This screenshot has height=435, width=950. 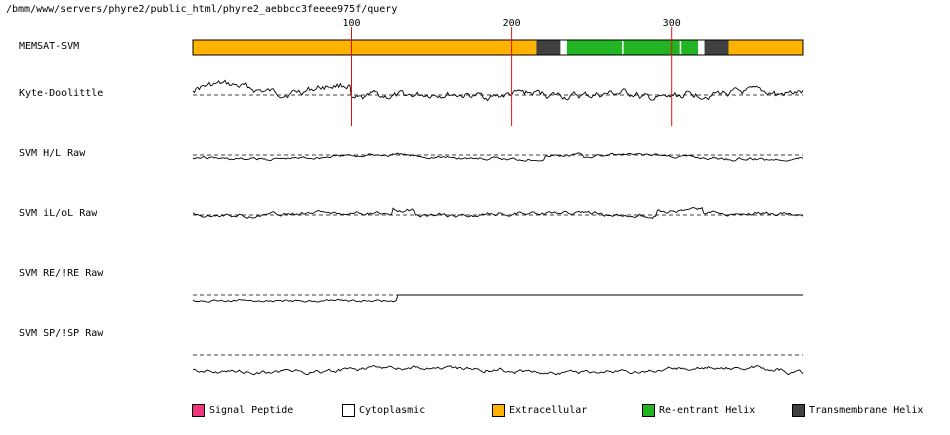 What do you see at coordinates (61, 273) in the screenshot?
I see `track-label-svm-reire: SVM RE/!RE Raw` at bounding box center [61, 273].